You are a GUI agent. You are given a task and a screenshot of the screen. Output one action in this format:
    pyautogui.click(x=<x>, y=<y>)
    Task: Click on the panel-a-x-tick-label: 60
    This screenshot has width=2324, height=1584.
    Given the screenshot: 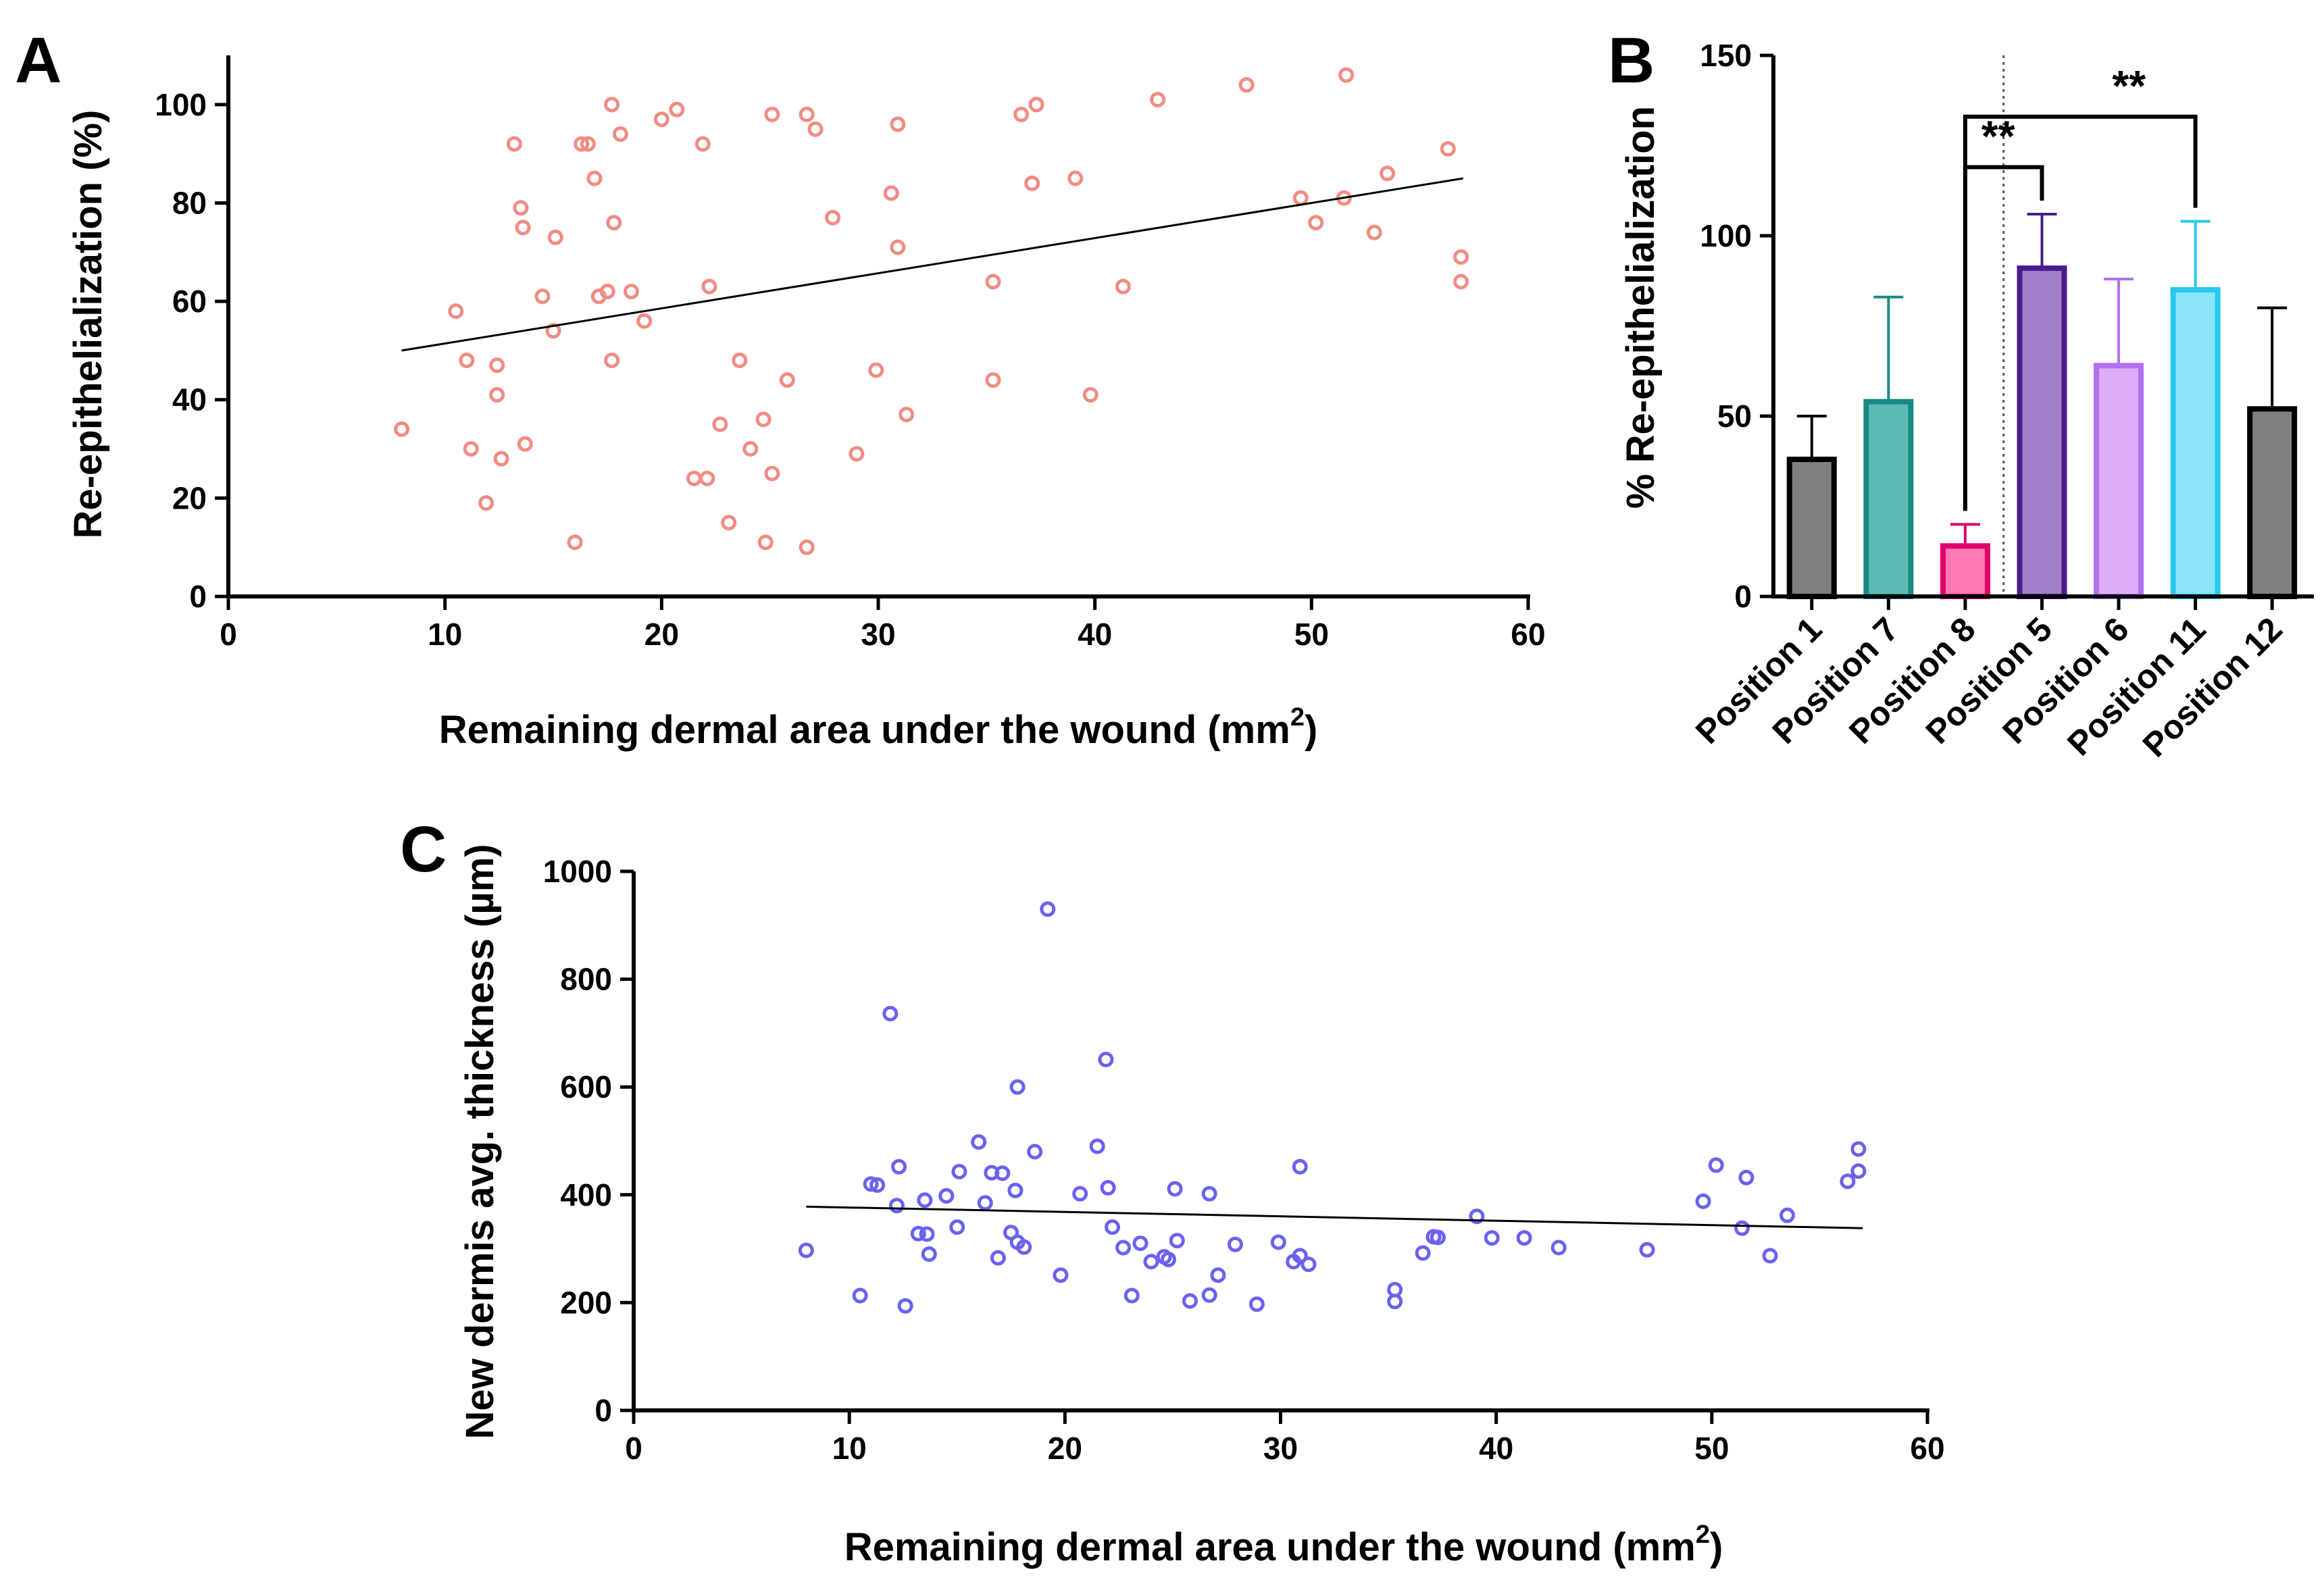 What is the action you would take?
    pyautogui.click(x=1528, y=634)
    